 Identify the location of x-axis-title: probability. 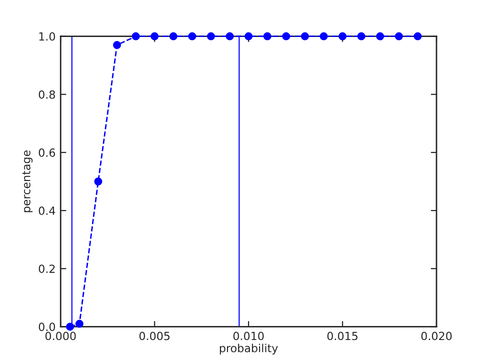
(249, 349).